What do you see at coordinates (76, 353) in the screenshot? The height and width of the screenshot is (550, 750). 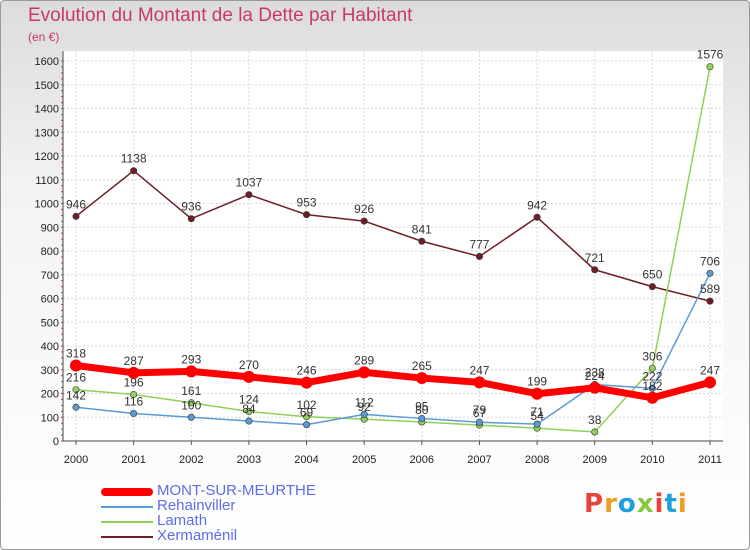 I see `data-label: 318` at bounding box center [76, 353].